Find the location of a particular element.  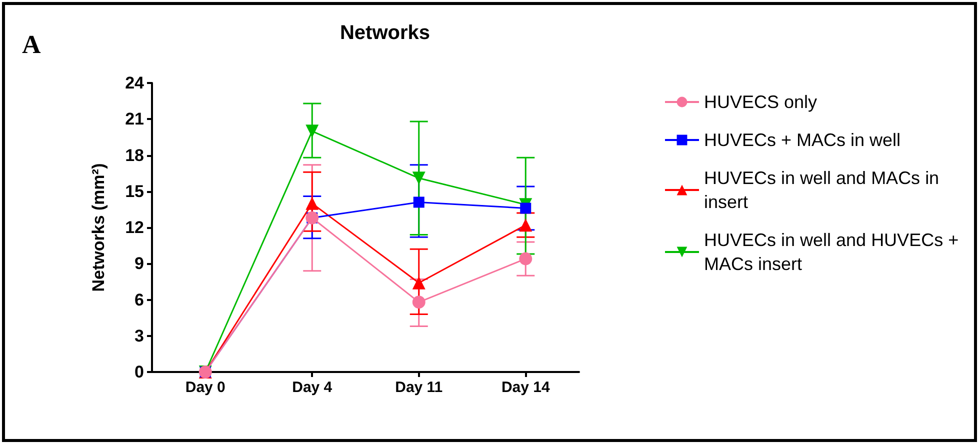

legend-label: HUVECs in well and MACs in insert is located at coordinates (824, 190).